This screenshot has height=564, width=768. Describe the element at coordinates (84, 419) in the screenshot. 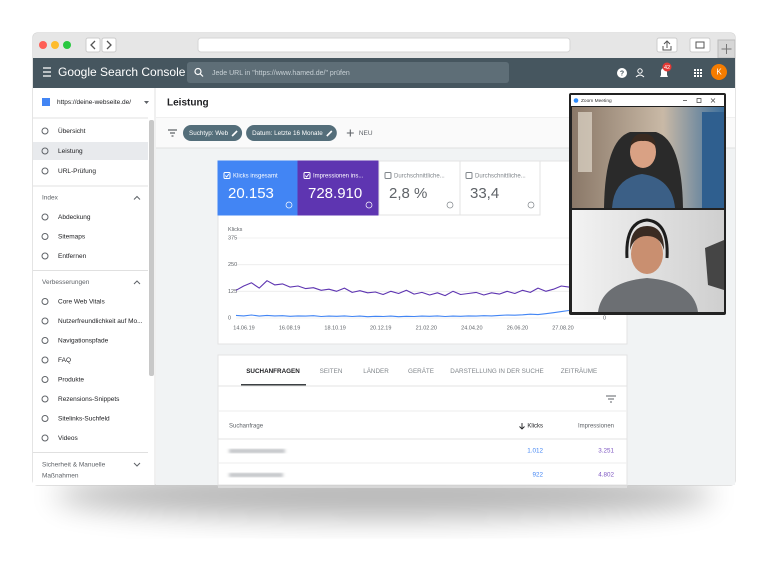

I see `nav-item: Sitelinks-Suchfeld` at that location.